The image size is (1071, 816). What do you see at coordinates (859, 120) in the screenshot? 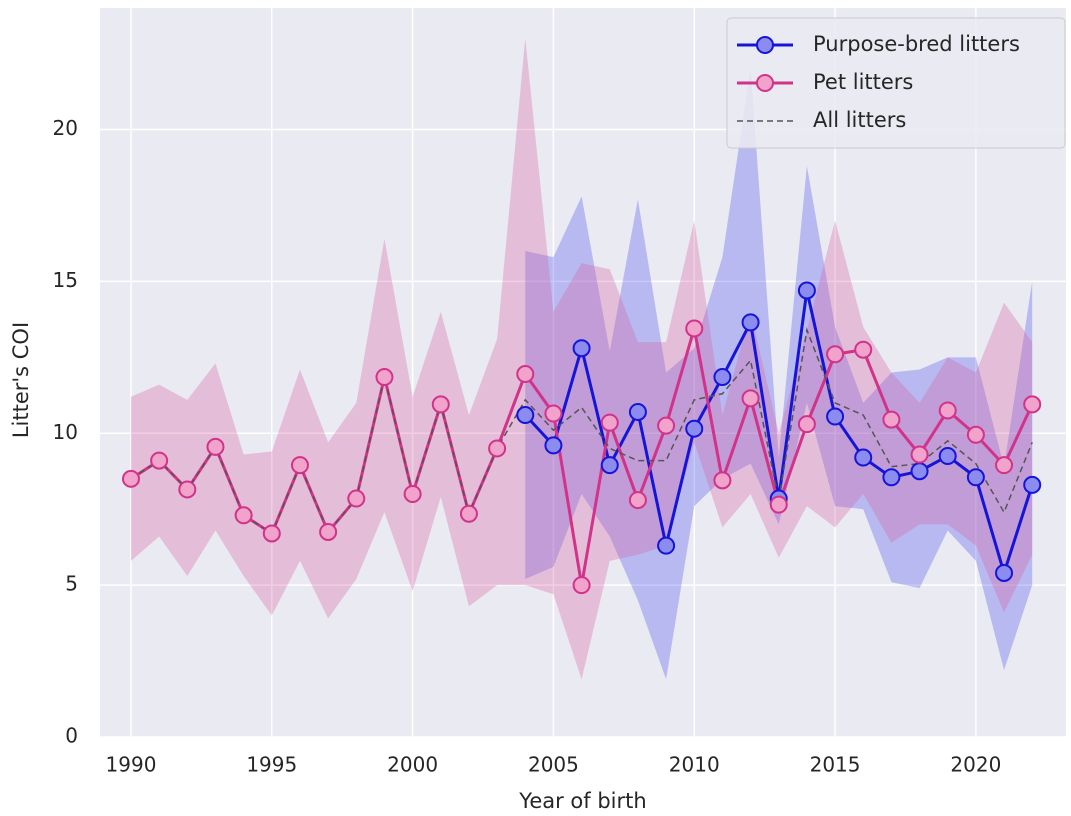
I see `legend-label: All litters` at bounding box center [859, 120].